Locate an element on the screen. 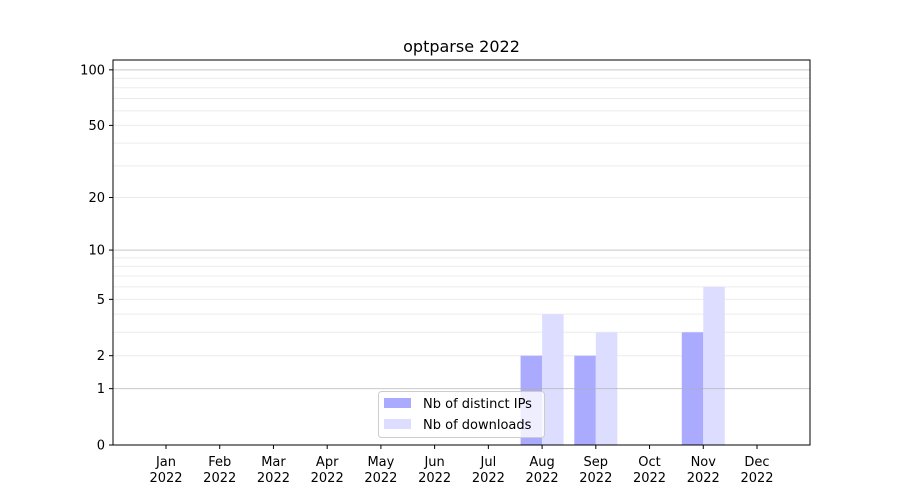  x-tick-label: Dec is located at coordinates (756, 462).